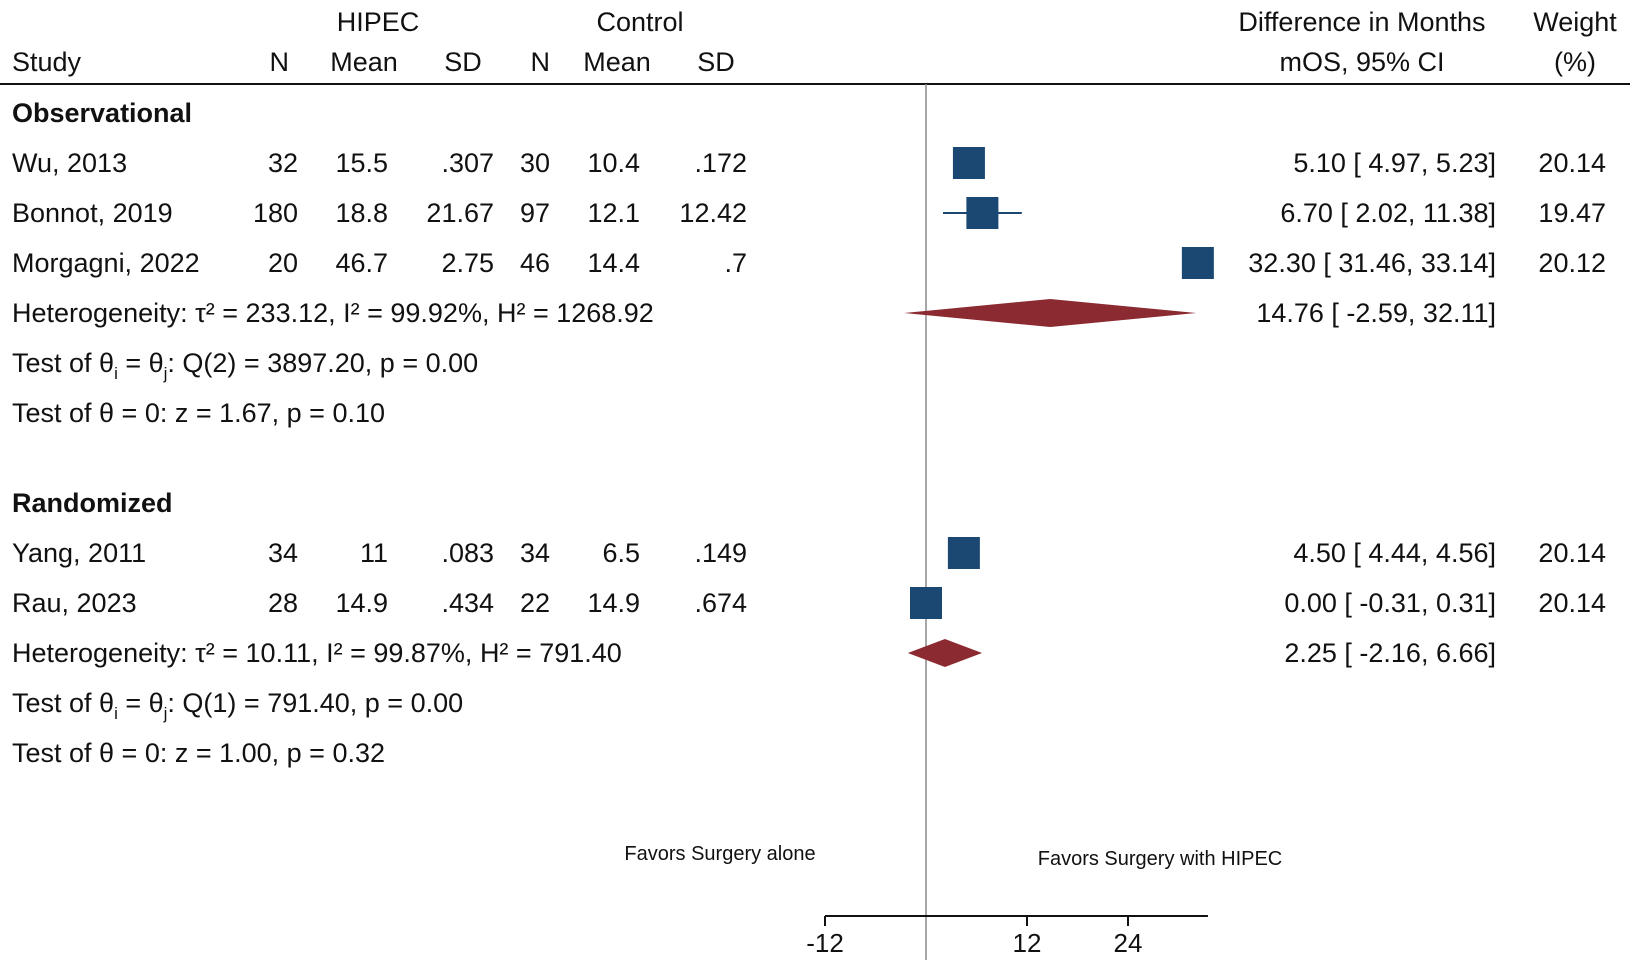  What do you see at coordinates (713, 213) in the screenshot?
I see `control-sd: 12.42` at bounding box center [713, 213].